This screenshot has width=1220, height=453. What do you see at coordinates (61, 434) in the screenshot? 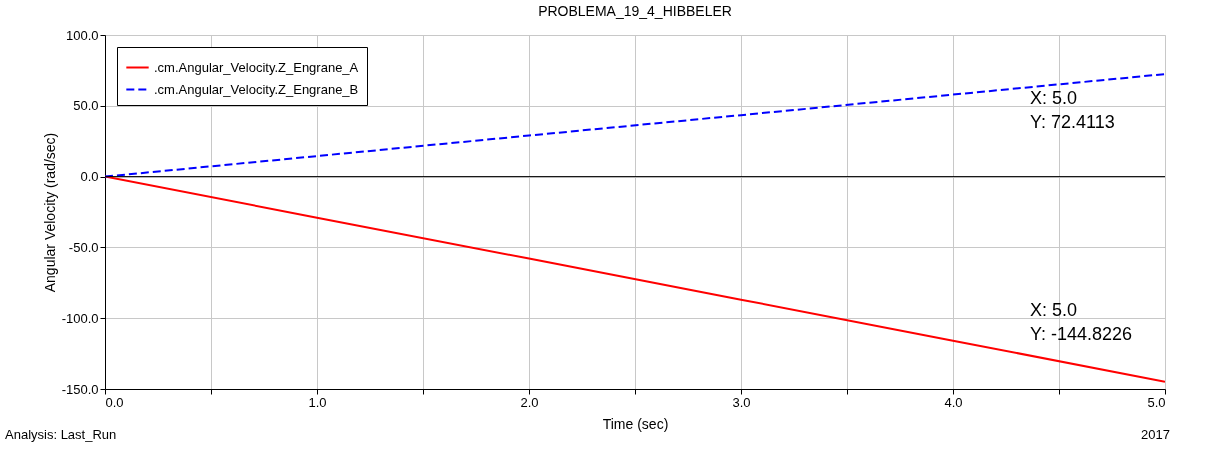
I see `text: Analysis: Last_Run` at bounding box center [61, 434].